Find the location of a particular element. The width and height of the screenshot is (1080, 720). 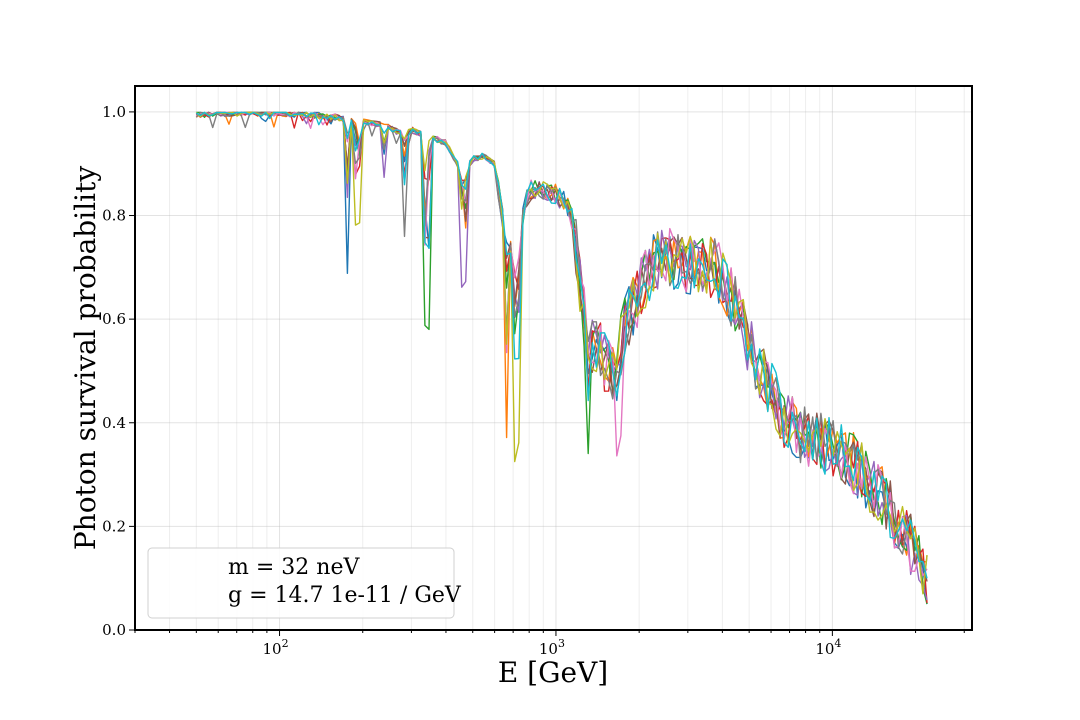

y-tick-label: 0.2 is located at coordinates (114, 526).